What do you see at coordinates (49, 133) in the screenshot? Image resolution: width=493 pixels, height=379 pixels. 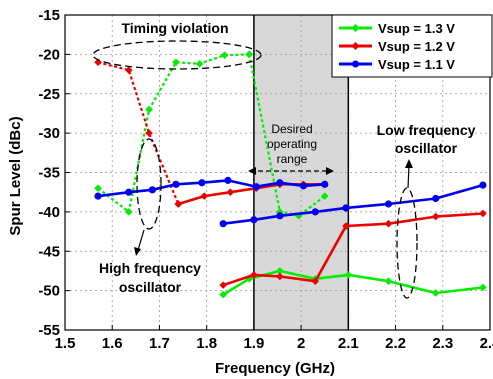 I see `y-tick-label-5: -30` at bounding box center [49, 133].